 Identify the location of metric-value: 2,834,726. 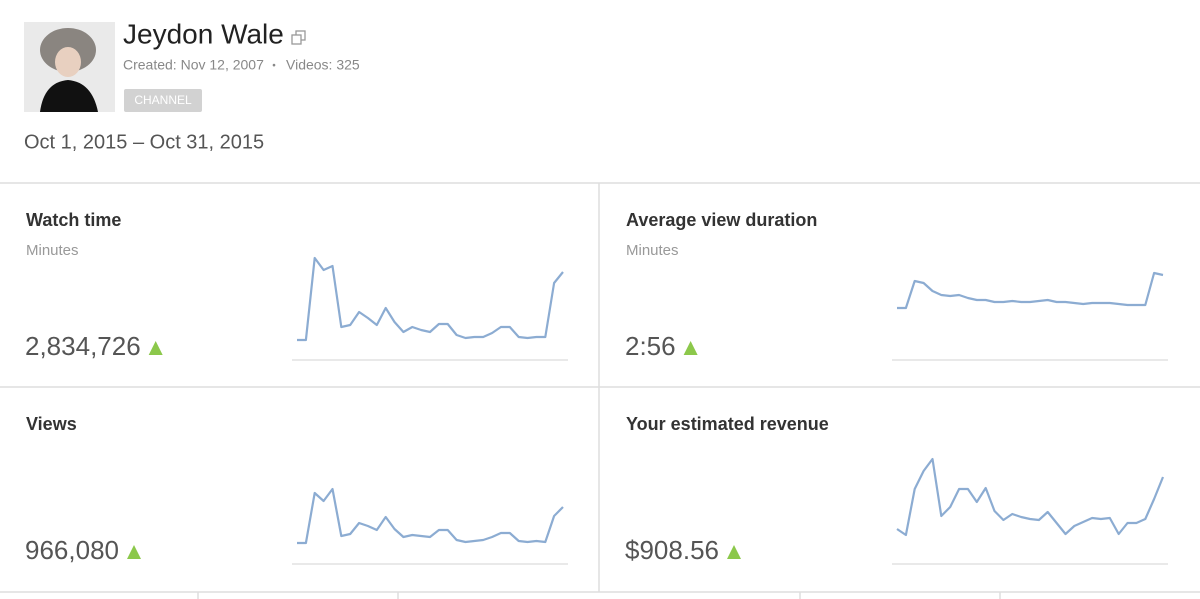
(83, 346).